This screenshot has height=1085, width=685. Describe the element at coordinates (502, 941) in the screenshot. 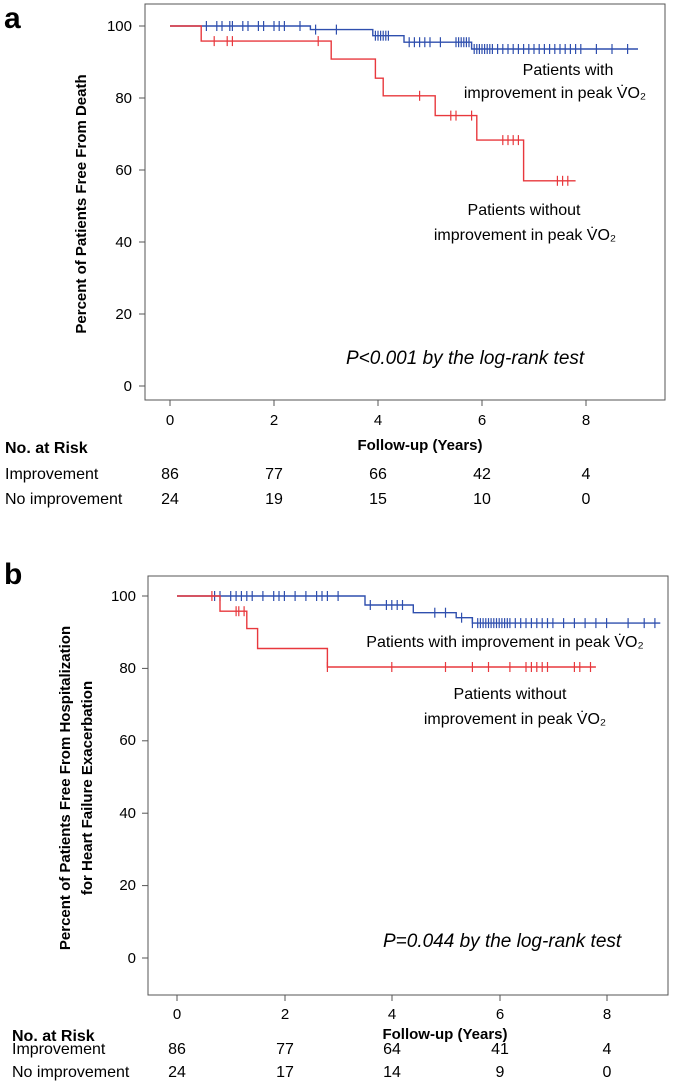

I see `panel-b-pvalue-note: P=0.044 by the log-rank test` at that location.